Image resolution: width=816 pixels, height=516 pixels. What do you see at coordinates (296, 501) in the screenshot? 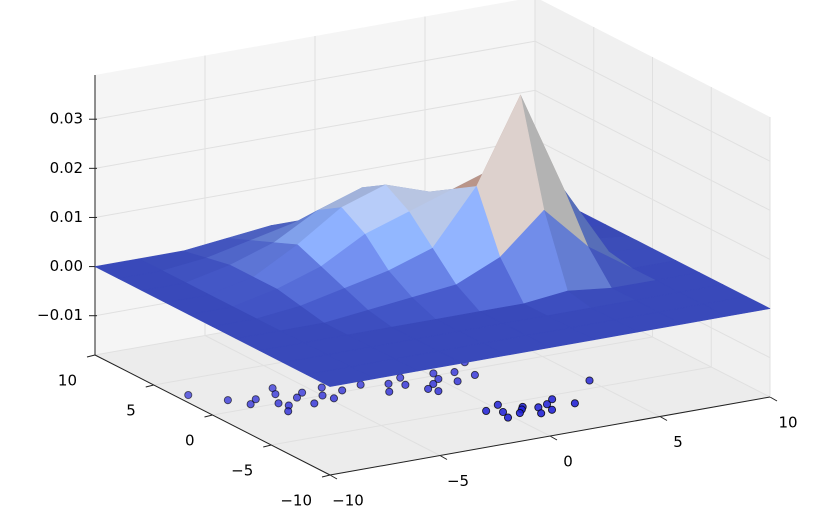
I see `y-tick-label: −10` at bounding box center [296, 501].